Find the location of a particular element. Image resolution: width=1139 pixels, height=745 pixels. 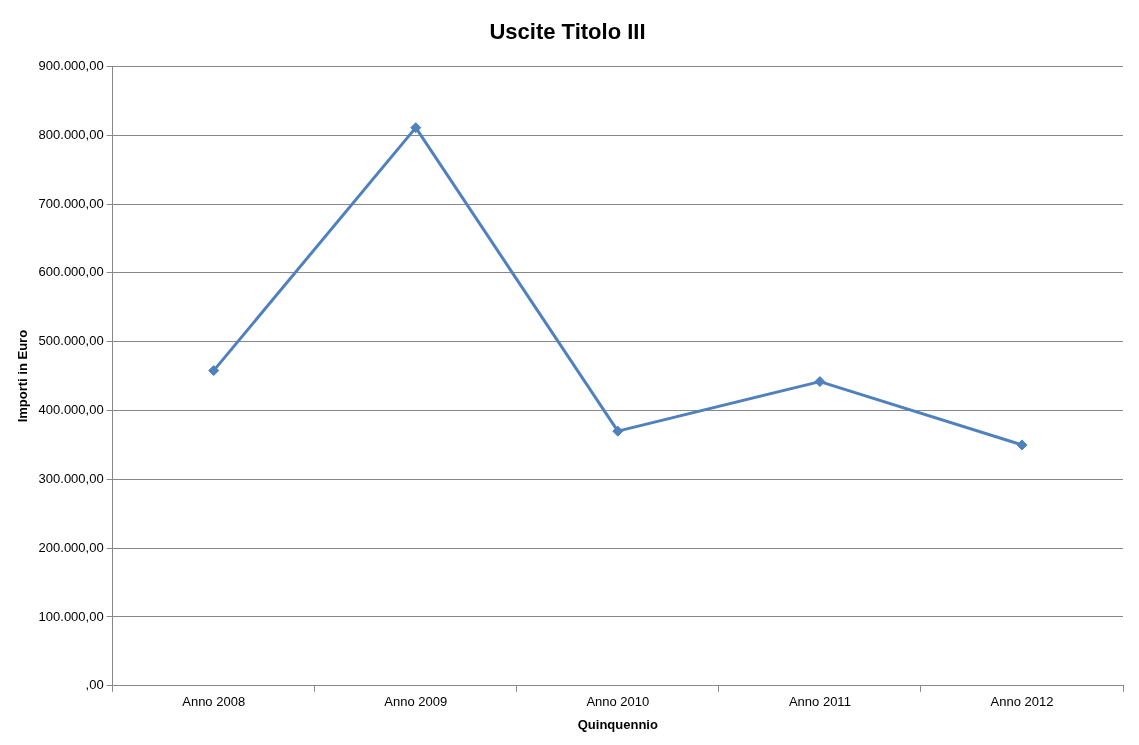

x-tick-label: Anno 2012 is located at coordinates (1022, 702).